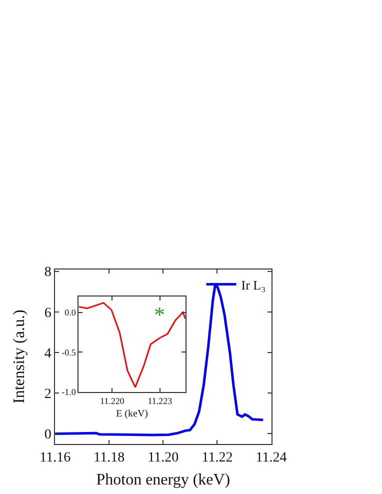 This screenshot has height=494, width=382. Describe the element at coordinates (217, 458) in the screenshot. I see `x-tick-label: 11.22` at that location.